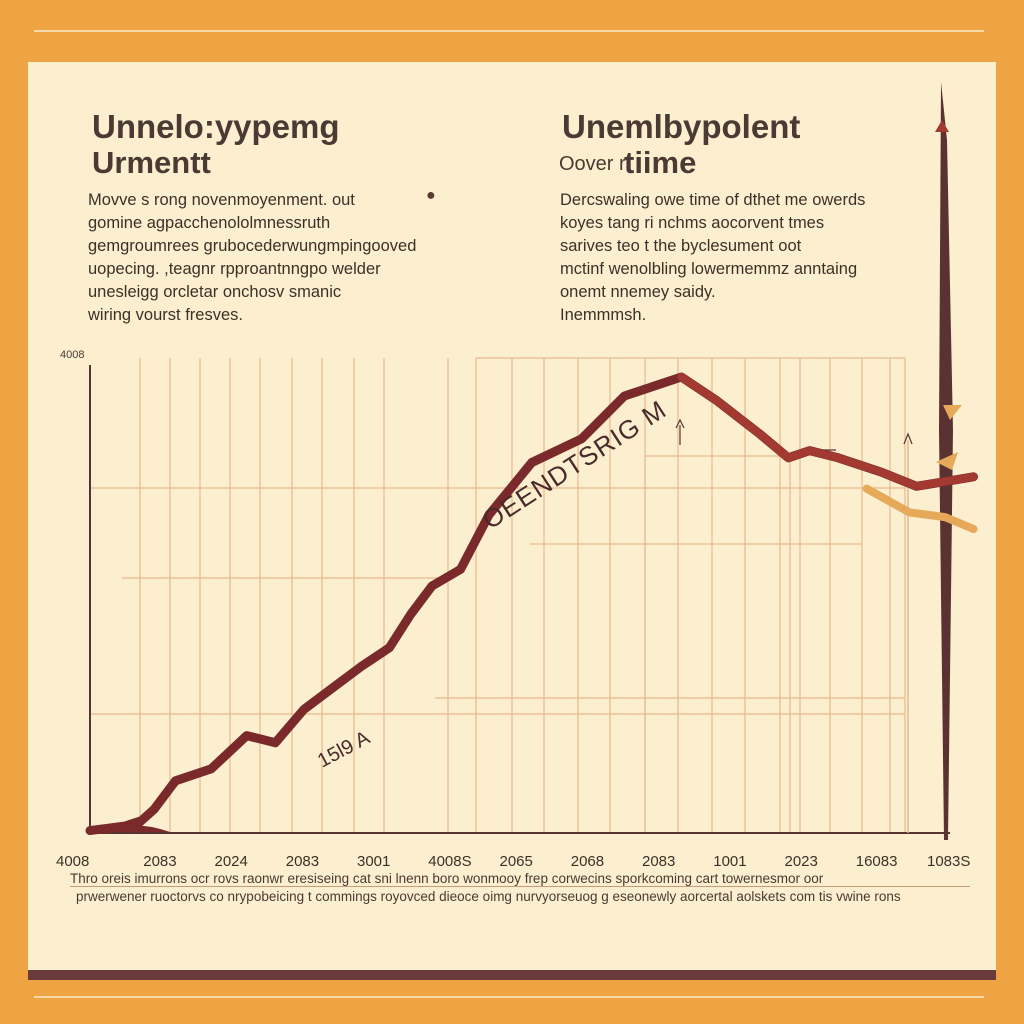 The image size is (1024, 1024). What do you see at coordinates (827, 432) in the screenshot?
I see `series-line-tail` at bounding box center [827, 432].